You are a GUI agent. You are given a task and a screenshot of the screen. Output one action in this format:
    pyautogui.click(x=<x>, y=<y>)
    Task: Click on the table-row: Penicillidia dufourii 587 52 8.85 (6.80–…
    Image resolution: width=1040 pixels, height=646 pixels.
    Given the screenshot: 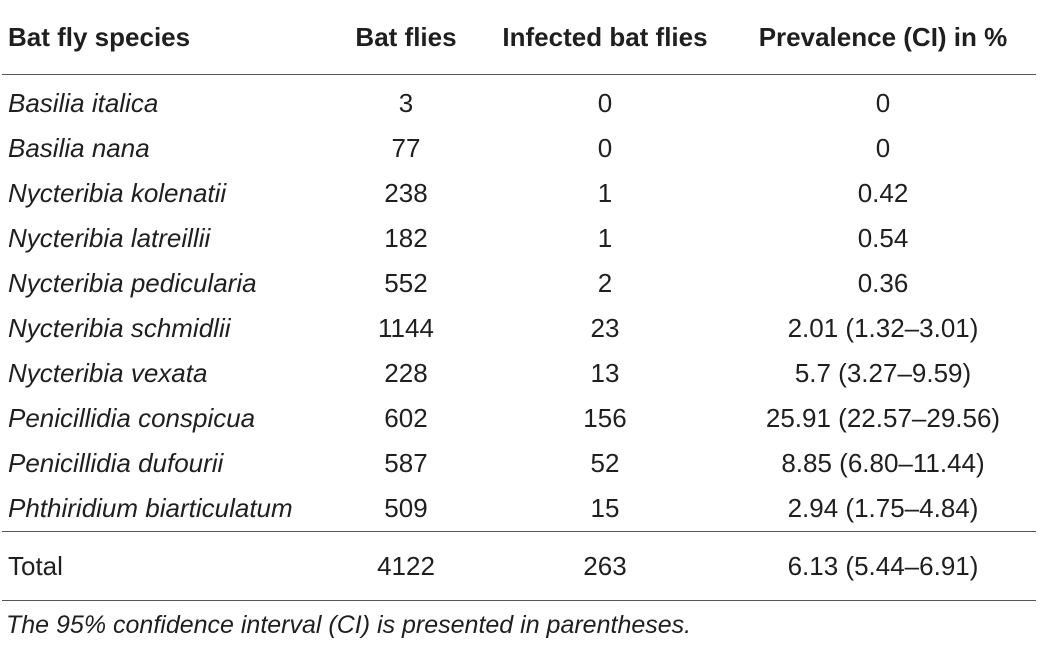 What is the action you would take?
    pyautogui.click(x=519, y=463)
    